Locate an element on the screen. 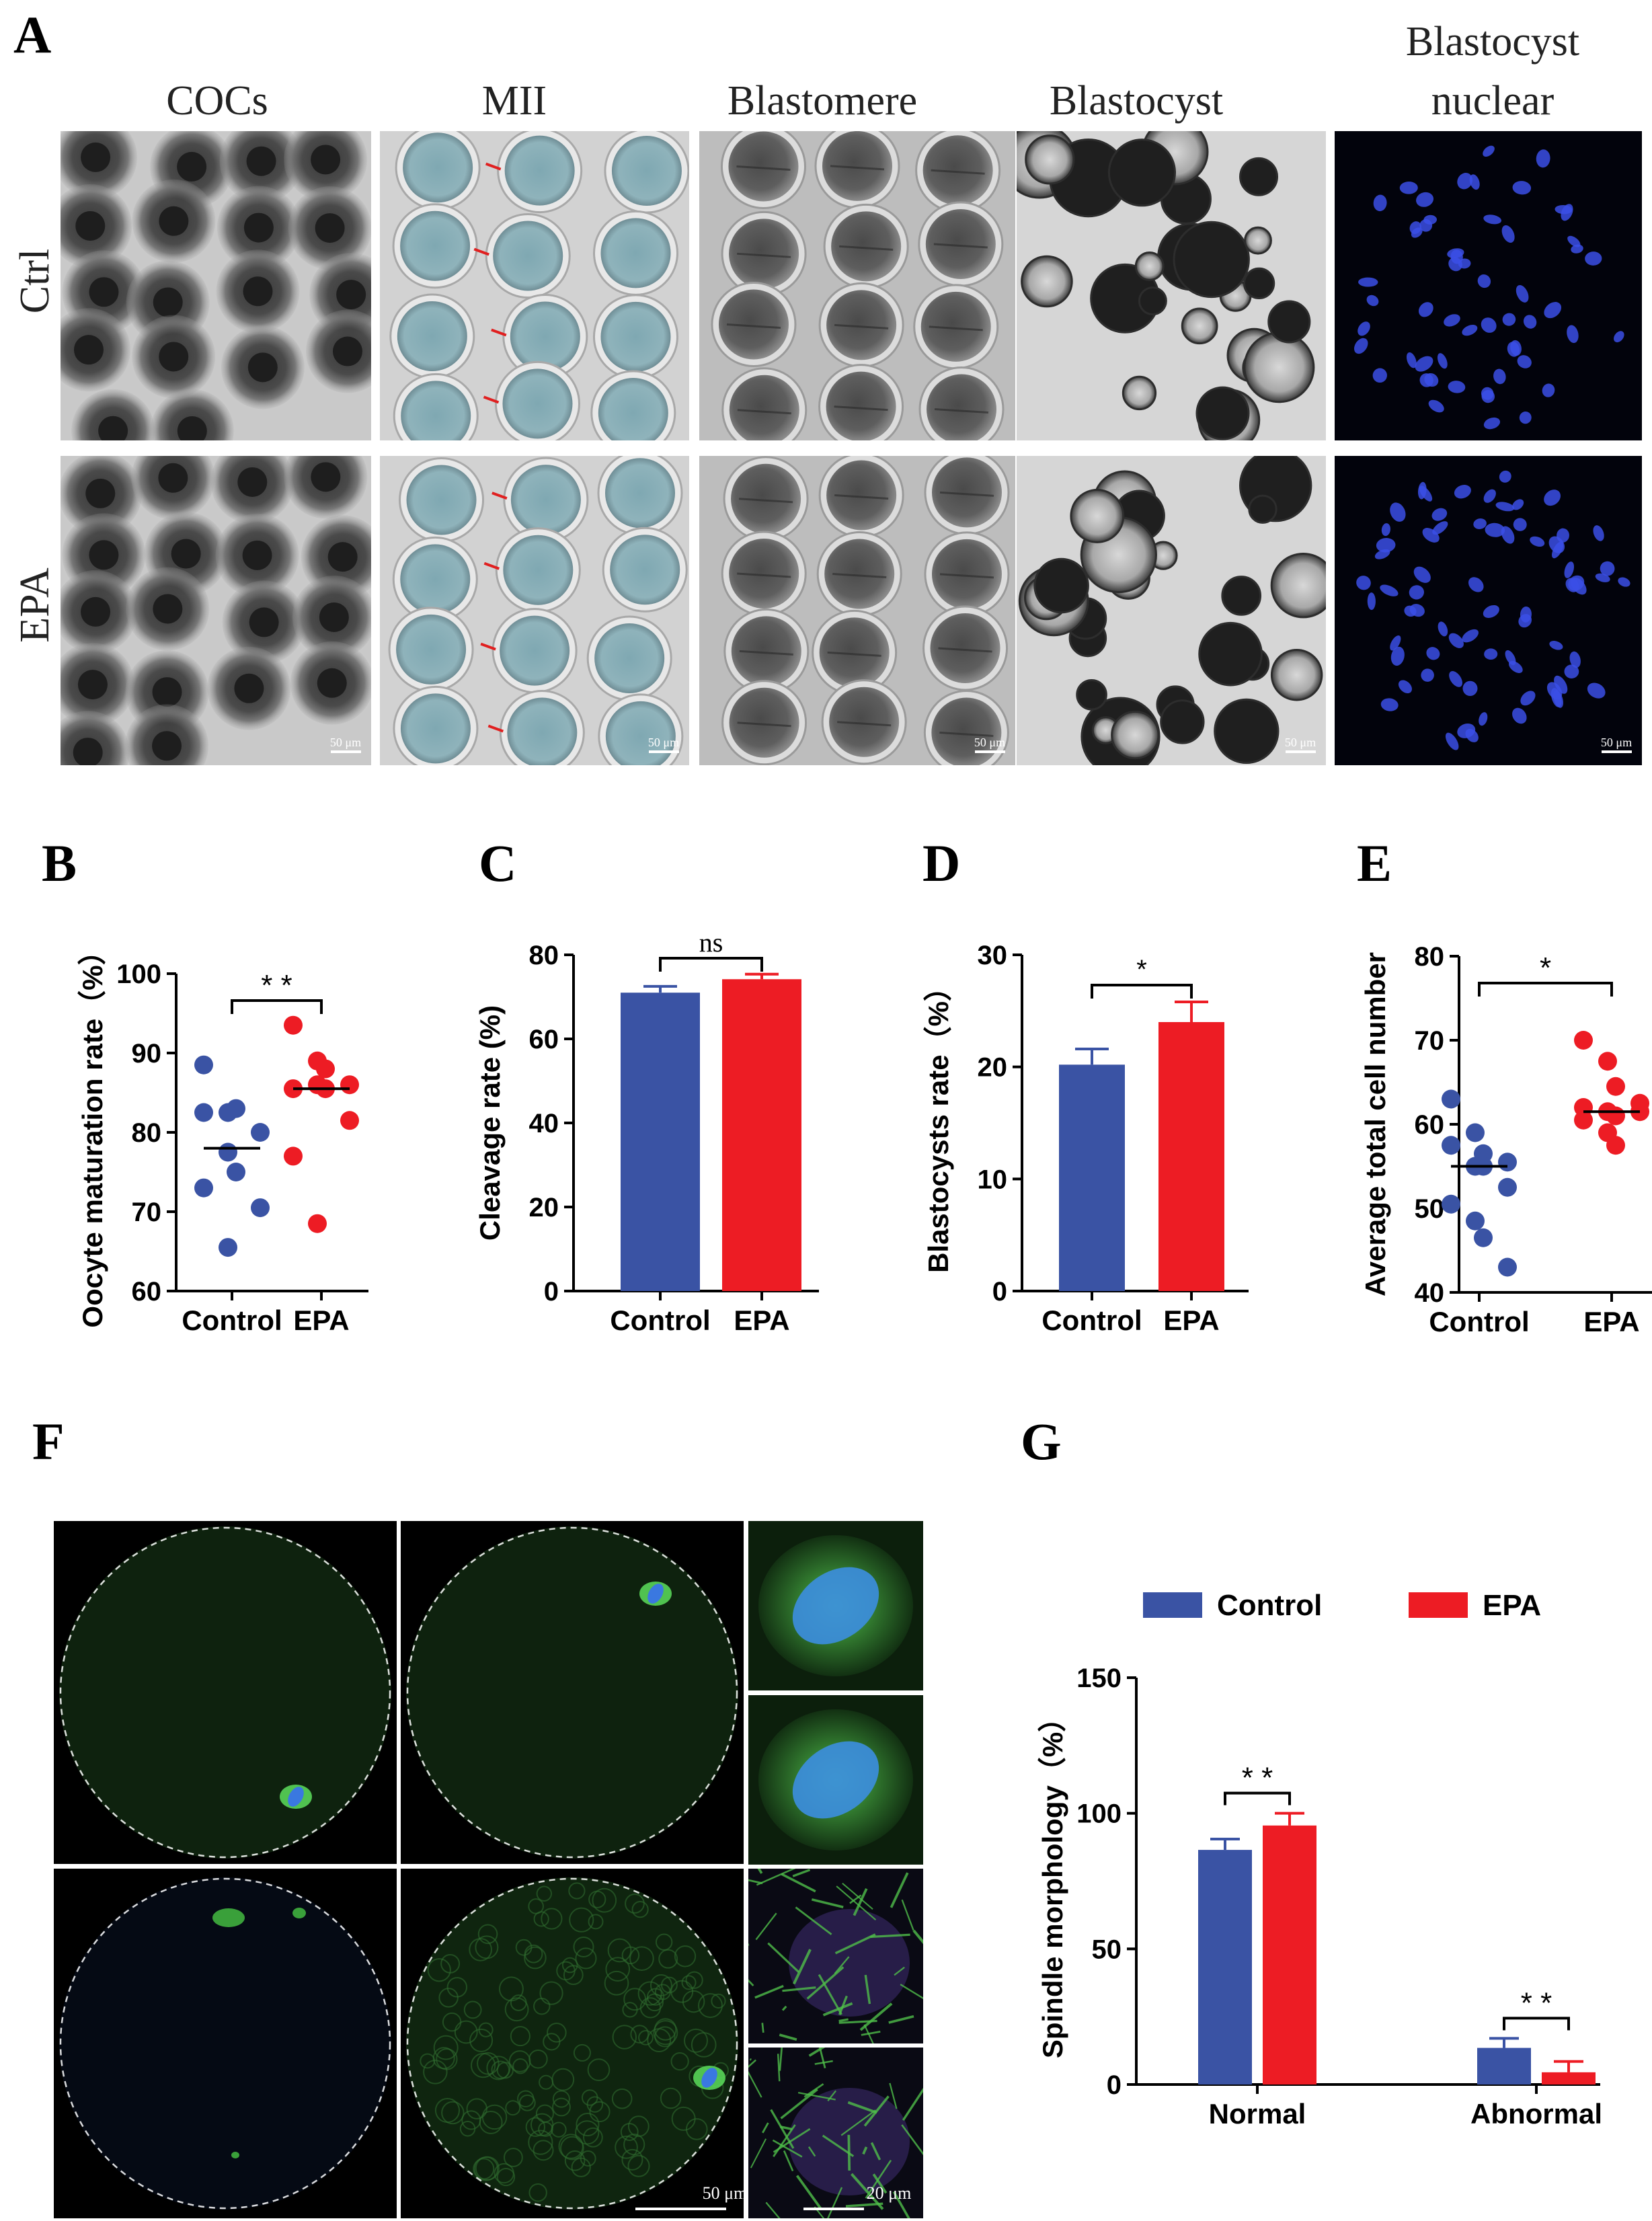  col-header-blastocyst-nuclear-1: Blastocyst is located at coordinates (1492, 42).